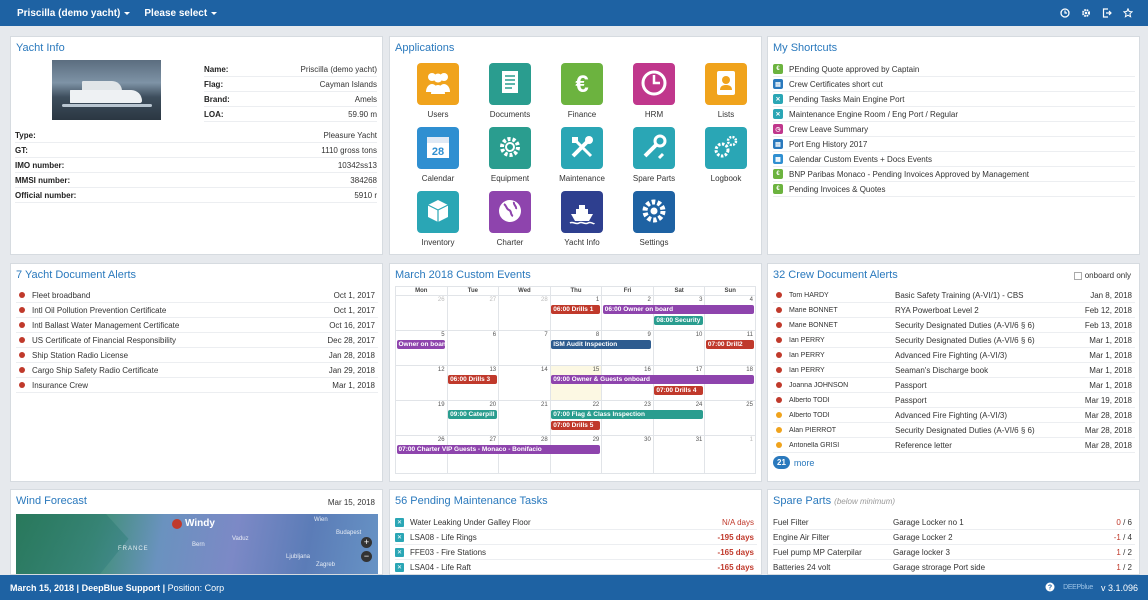  I want to click on calendar-day-cell: 20, so click(472, 418).